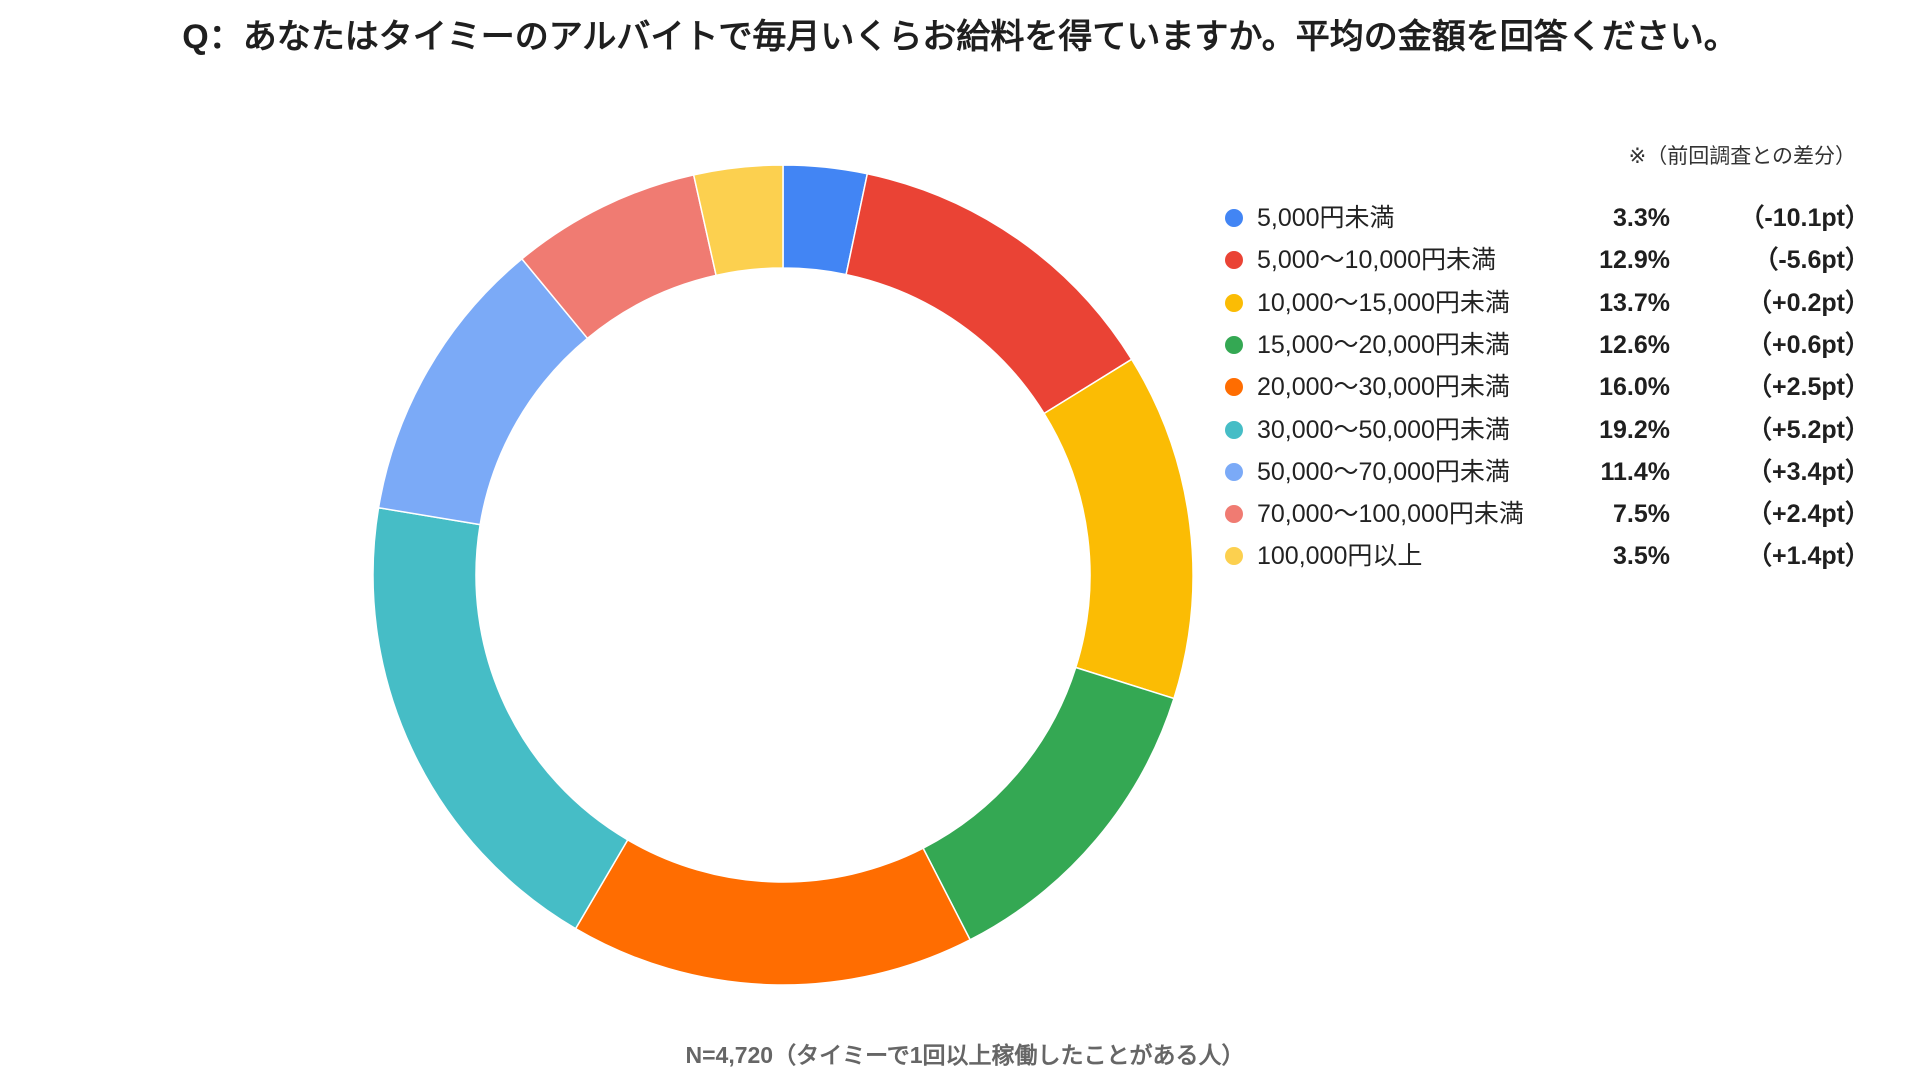 The image size is (1920, 1080). I want to click on legend-difference: （+0.2pt）, so click(1808, 302).